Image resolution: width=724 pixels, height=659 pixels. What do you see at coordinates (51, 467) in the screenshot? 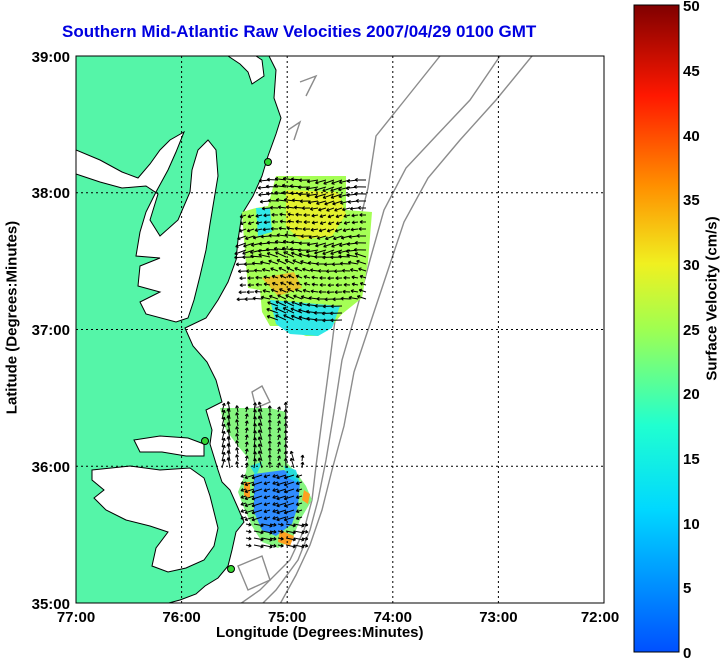
I see `y-tick-label: 36:00` at bounding box center [51, 467].